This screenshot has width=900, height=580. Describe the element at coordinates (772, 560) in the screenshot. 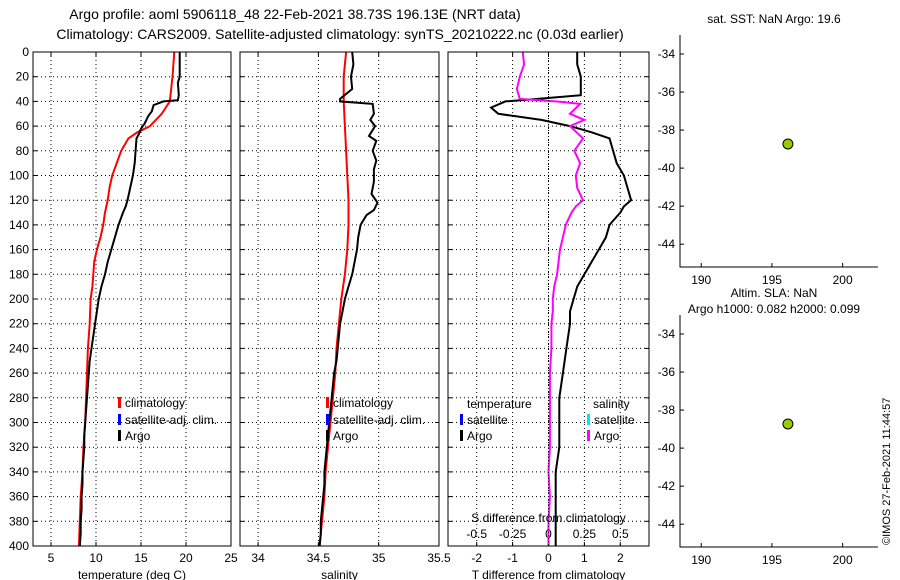

I see `map-xtick-label: 195` at that location.